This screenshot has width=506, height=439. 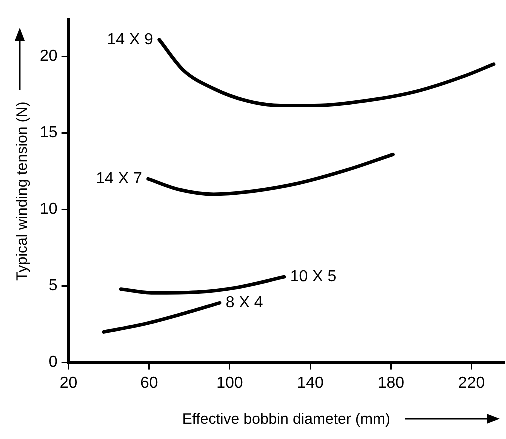 What do you see at coordinates (119, 179) in the screenshot?
I see `annotation: 14 X 7` at bounding box center [119, 179].